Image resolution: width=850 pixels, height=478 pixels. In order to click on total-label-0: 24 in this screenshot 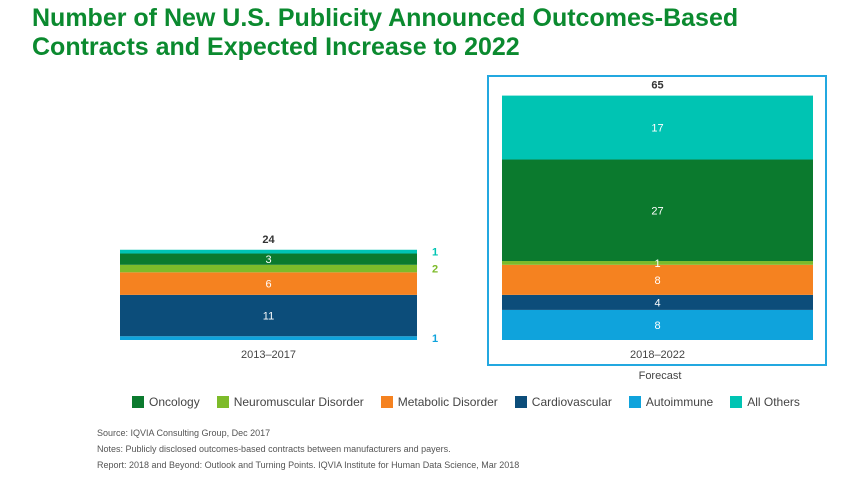, I will do `click(268, 240)`.